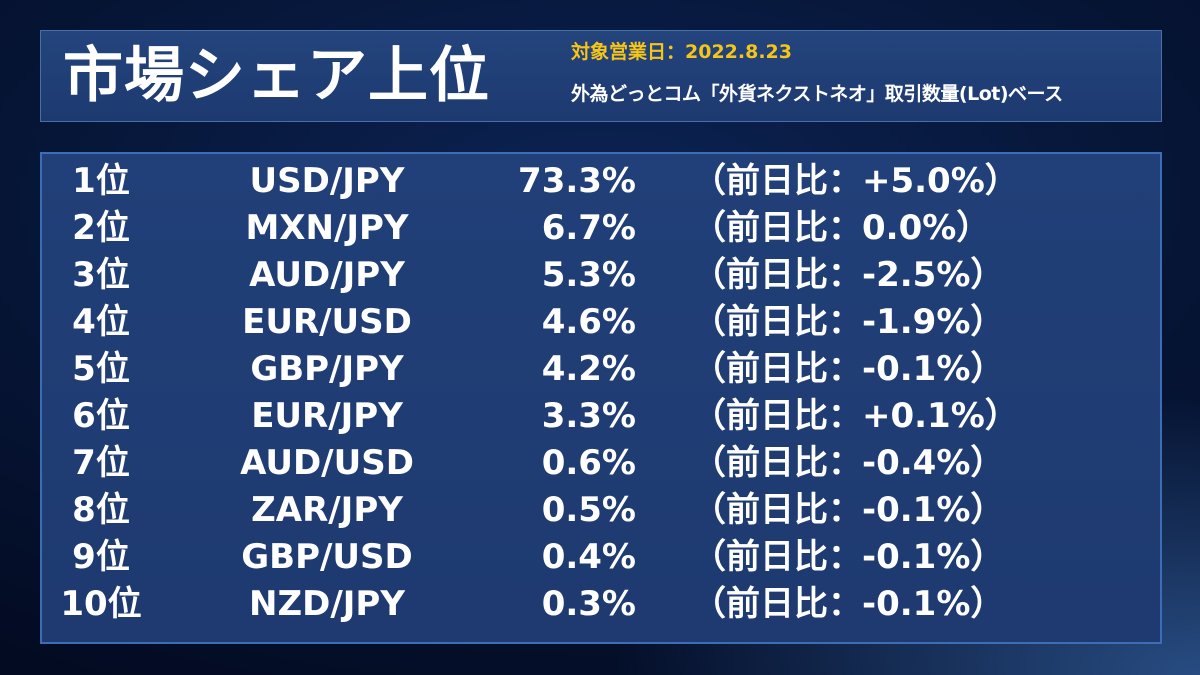 The width and height of the screenshot is (1200, 675). I want to click on basis-note: 外為どっとコム「外貨ネクストネオ」取引数量(Lot)ベース, so click(817, 94).